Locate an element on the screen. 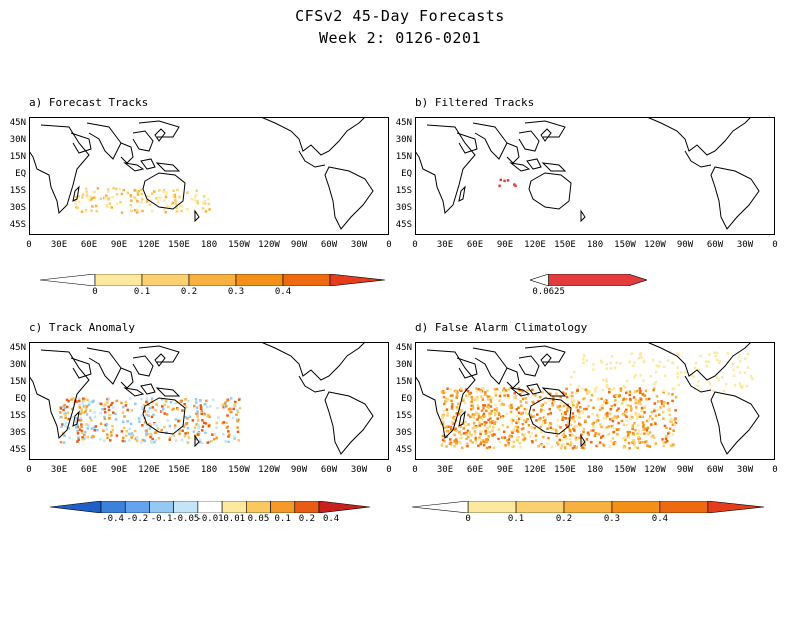  colorbar-a-segment is located at coordinates (118, 280).